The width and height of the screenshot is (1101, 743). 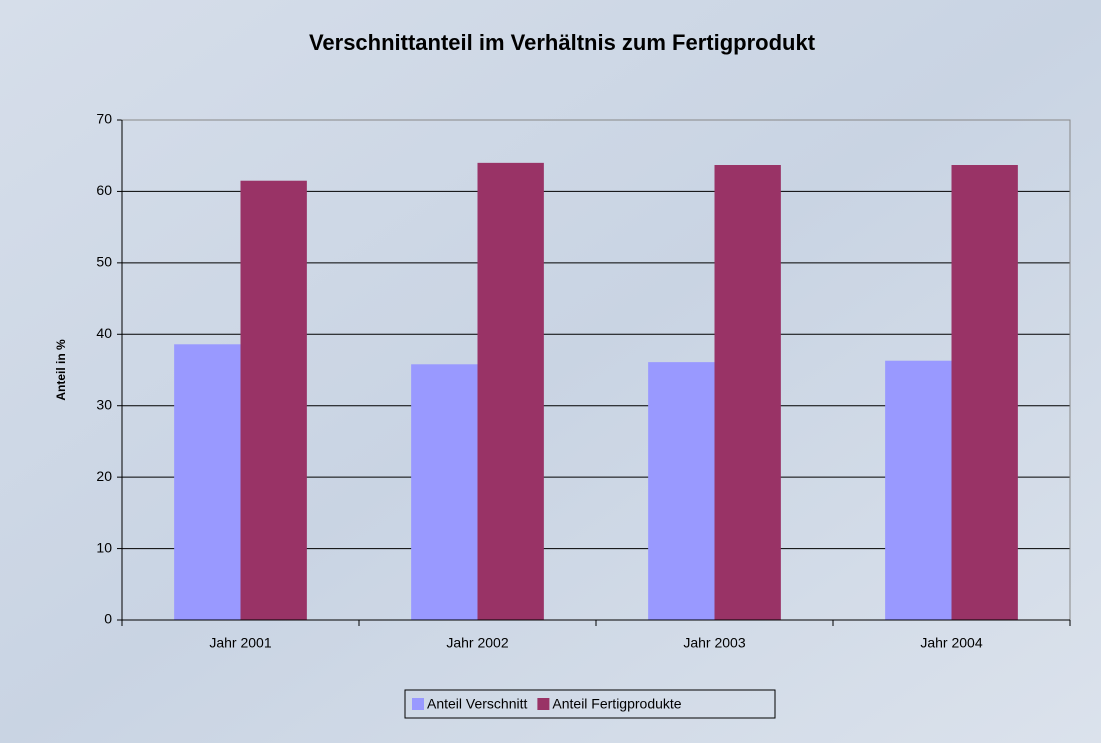 I want to click on legend-box, so click(x=590, y=704).